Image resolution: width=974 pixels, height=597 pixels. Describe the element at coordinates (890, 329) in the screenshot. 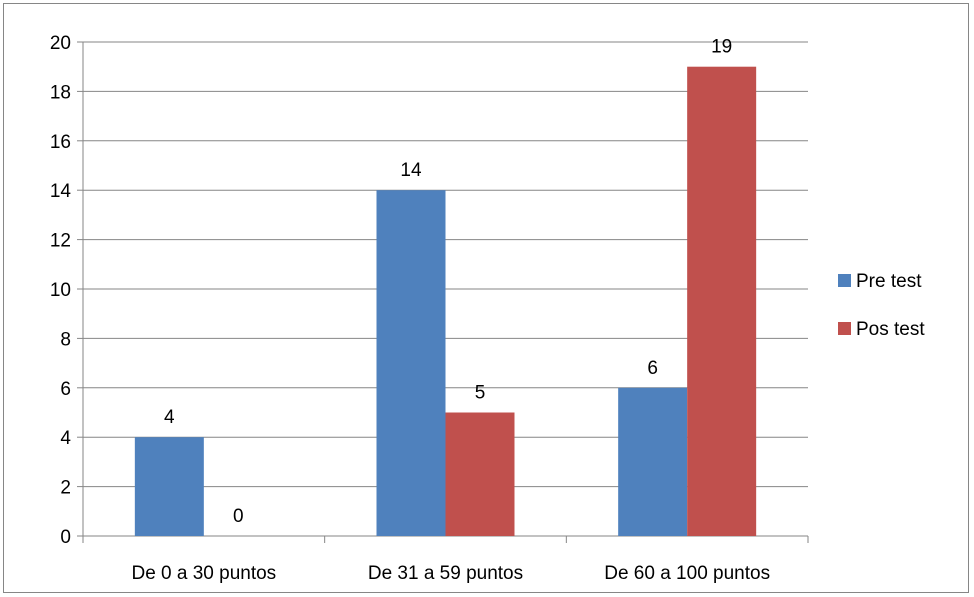

I see `legend-label: Pos test` at that location.